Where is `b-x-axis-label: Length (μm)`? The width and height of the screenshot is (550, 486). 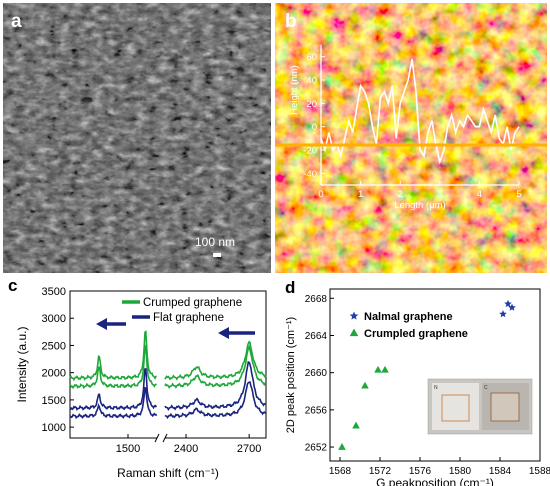
b-x-axis-label: Length (μm) is located at coordinates (419, 205).